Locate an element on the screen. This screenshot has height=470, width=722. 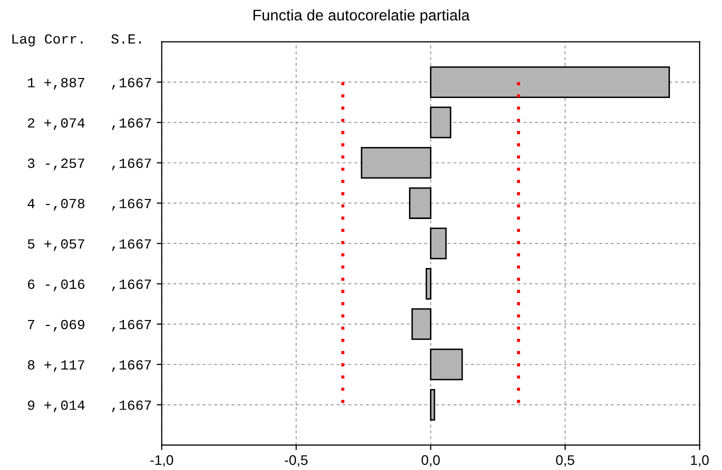
y-tick-label: 8 +,117 ,1667 is located at coordinates (89, 366).